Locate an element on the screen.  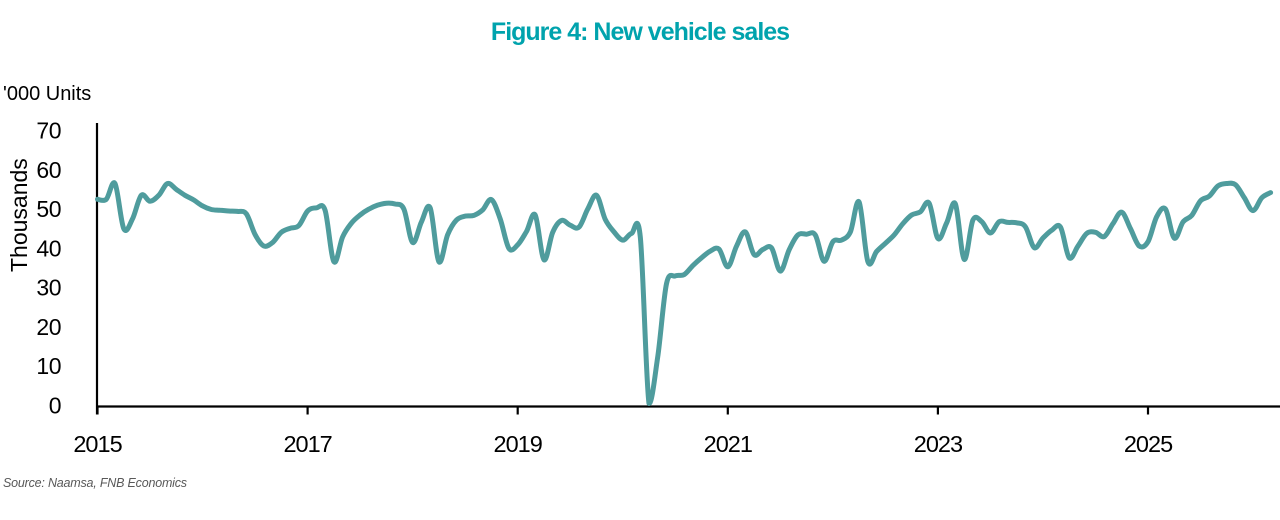
y-tick-label: 50 is located at coordinates (48, 209).